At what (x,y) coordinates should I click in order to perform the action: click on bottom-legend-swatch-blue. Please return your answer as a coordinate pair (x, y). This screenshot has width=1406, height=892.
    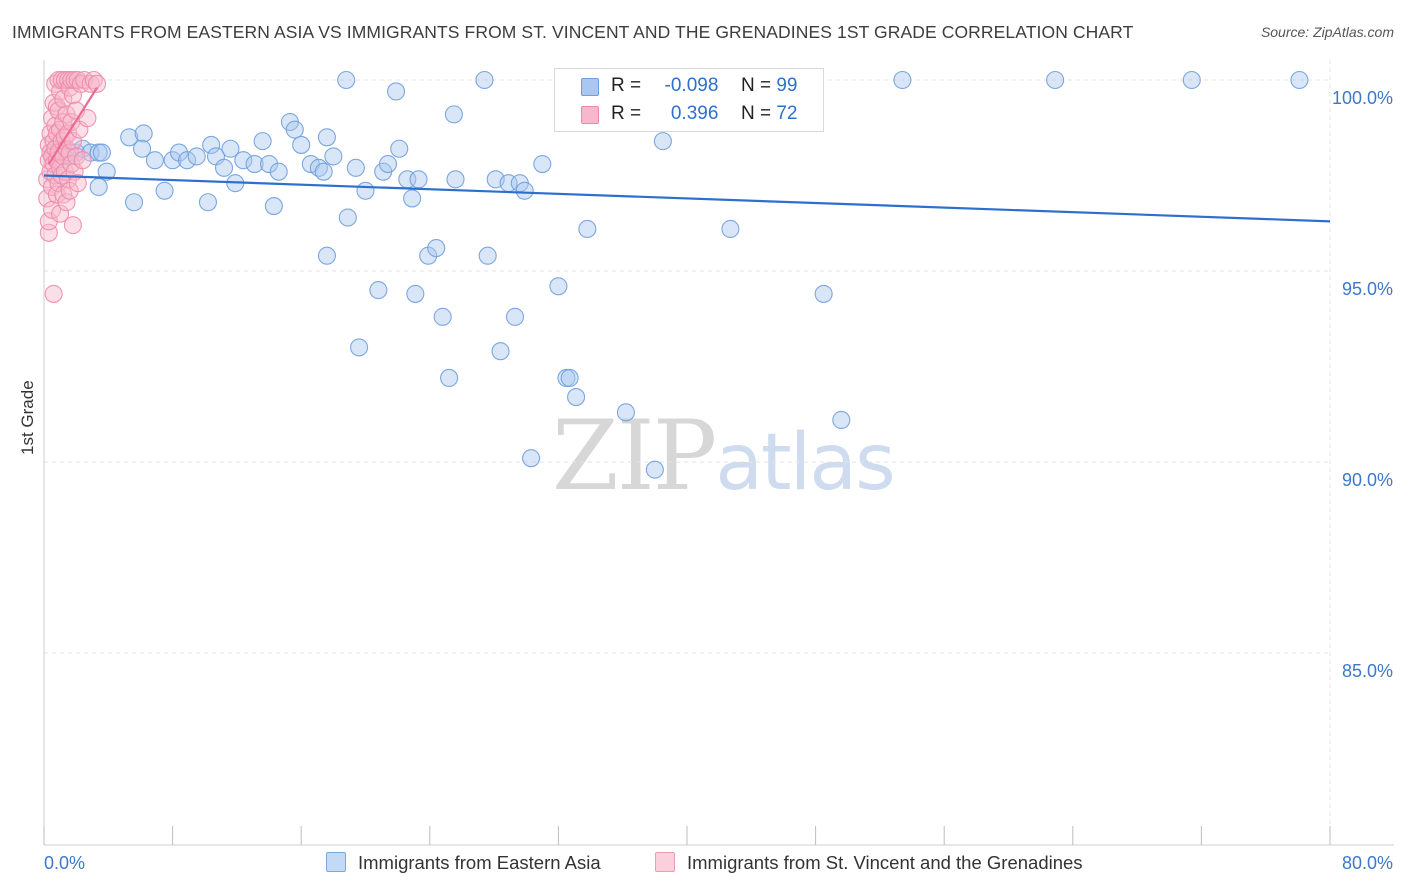
    Looking at the image, I should click on (336, 862).